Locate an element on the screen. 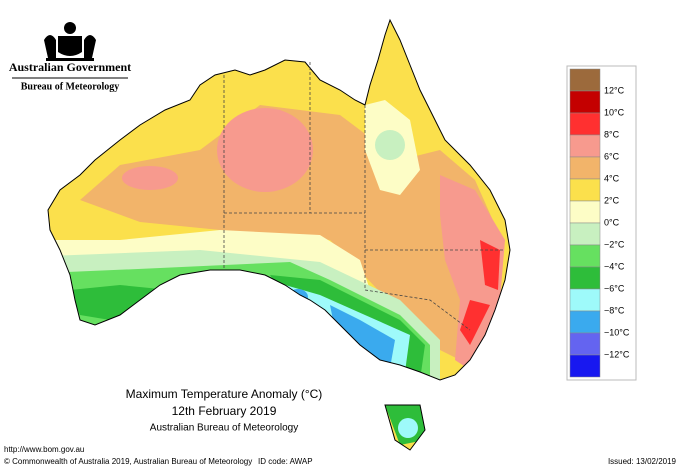  legend-label: 8°C is located at coordinates (612, 134).